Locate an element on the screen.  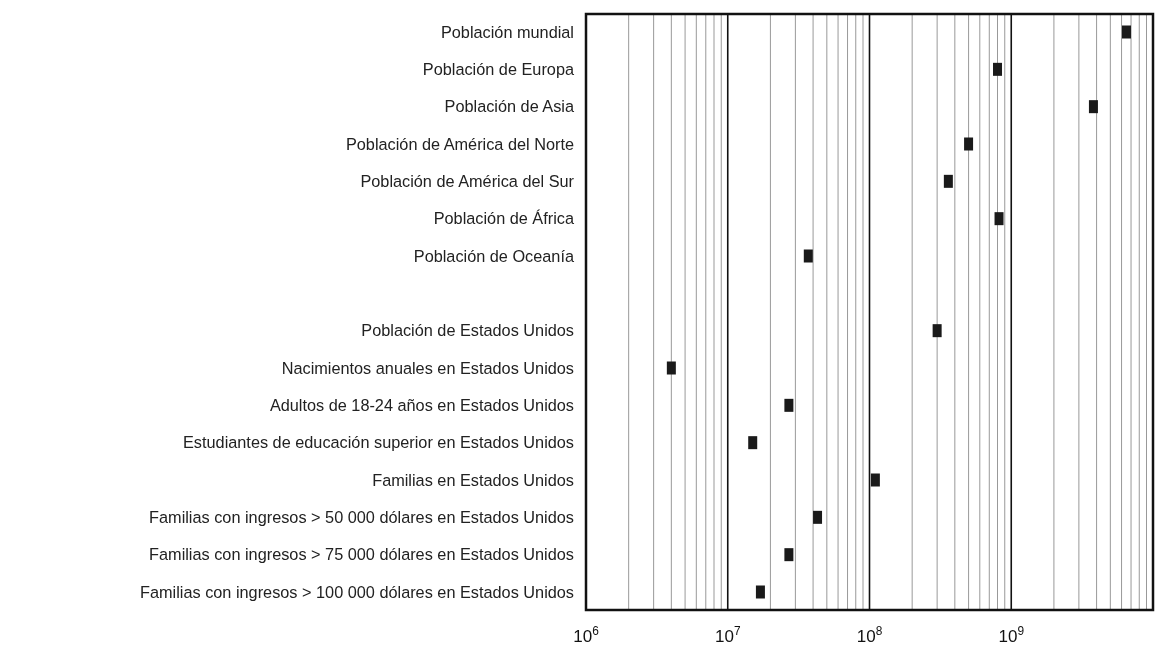
y-tick-label: Población de América del Norte is located at coordinates (459, 143).